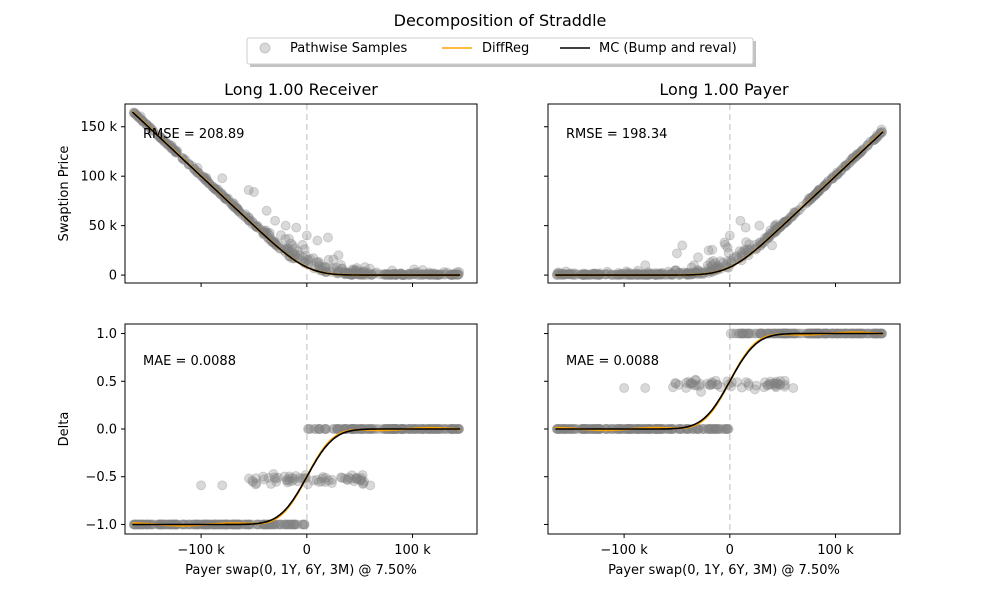 This screenshot has width=1000, height=605. What do you see at coordinates (189, 361) in the screenshot?
I see `metric-annotation: MAE = 0.0088` at bounding box center [189, 361].